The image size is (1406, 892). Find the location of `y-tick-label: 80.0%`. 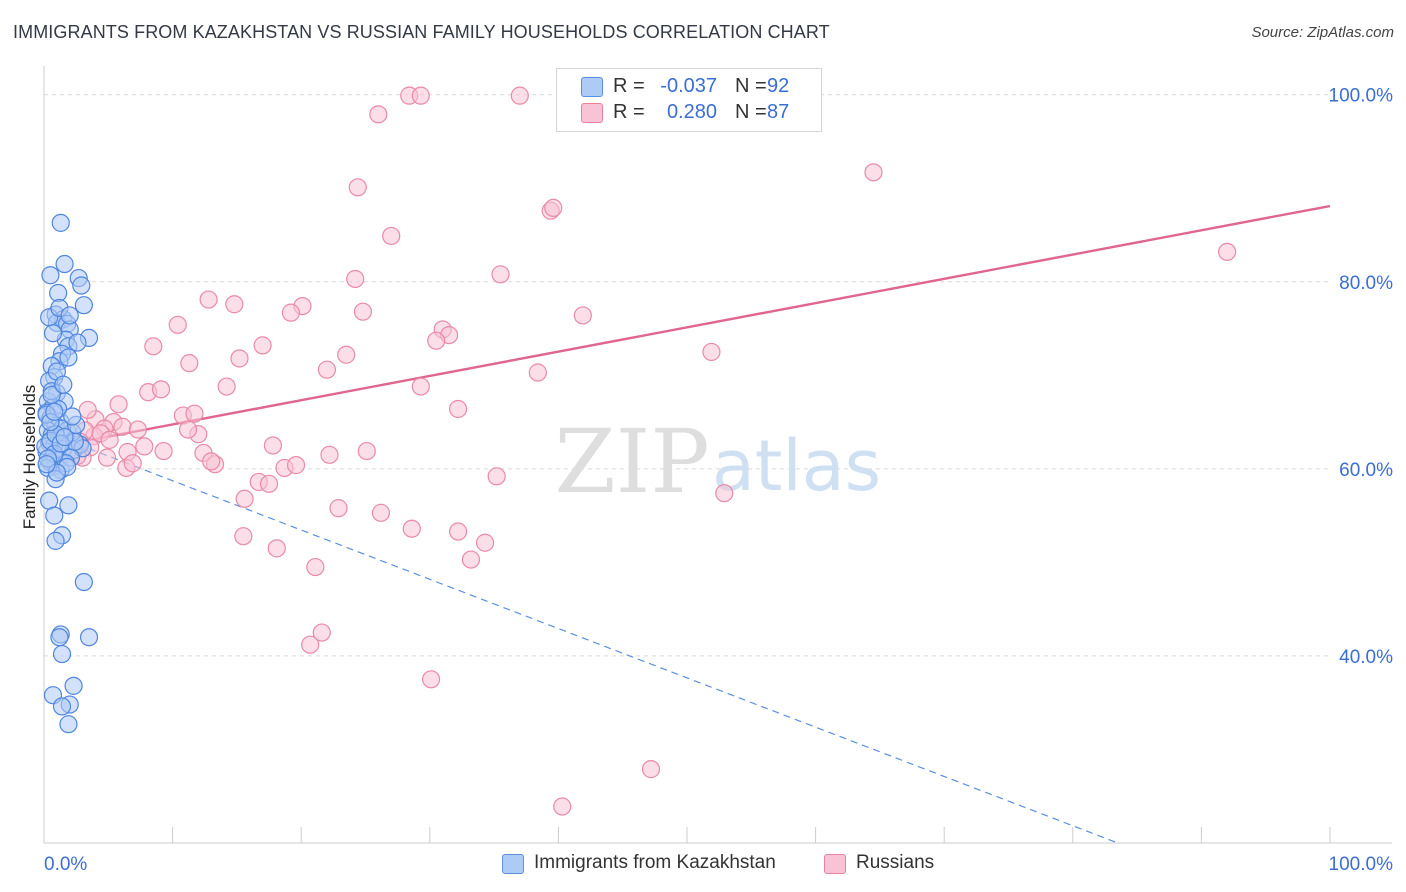

y-tick-label: 80.0% is located at coordinates (1366, 283).